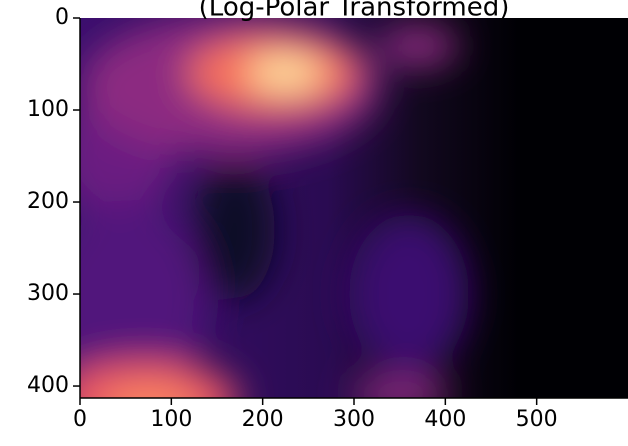 This screenshot has height=446, width=628. I want to click on y-tick-label: 300, so click(48, 293).